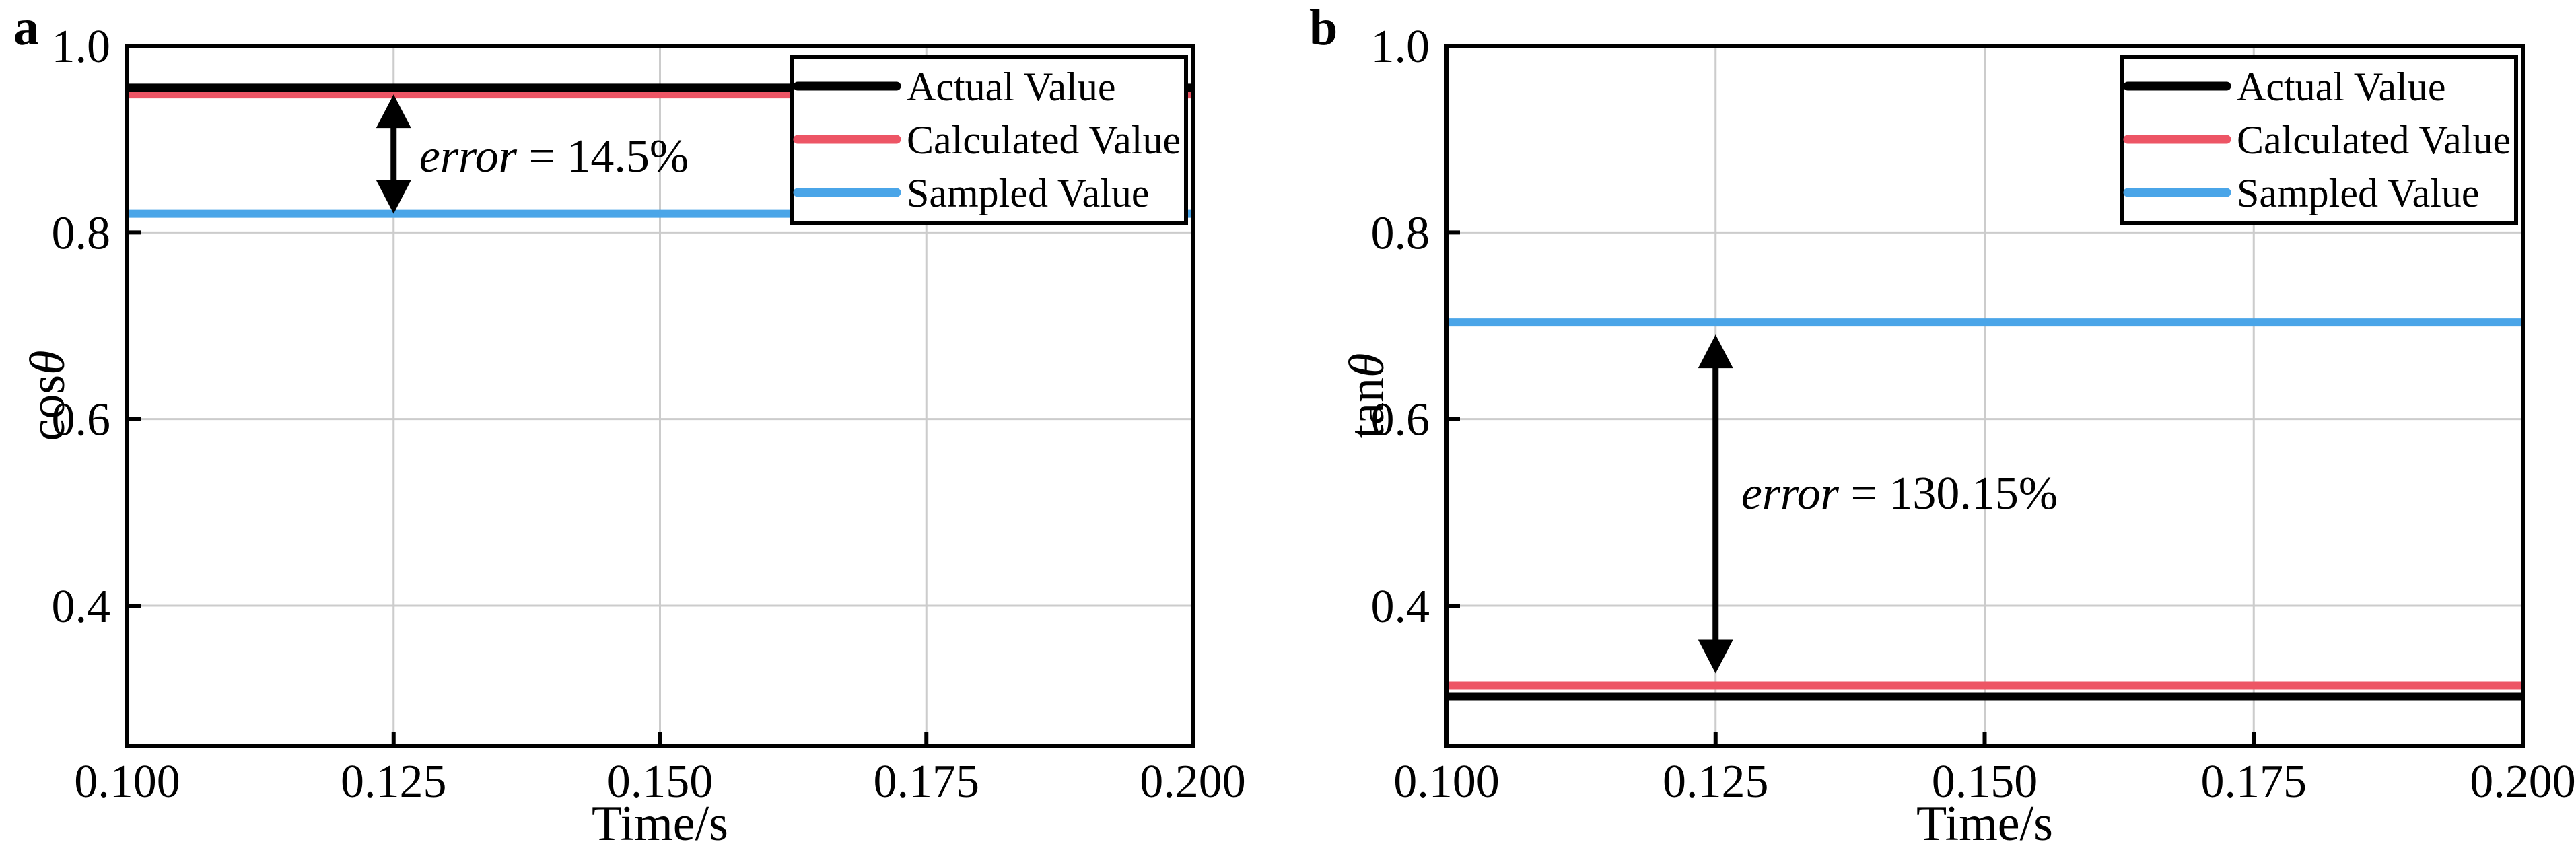  I want to click on y-axis-label: cosθ, so click(47, 395).